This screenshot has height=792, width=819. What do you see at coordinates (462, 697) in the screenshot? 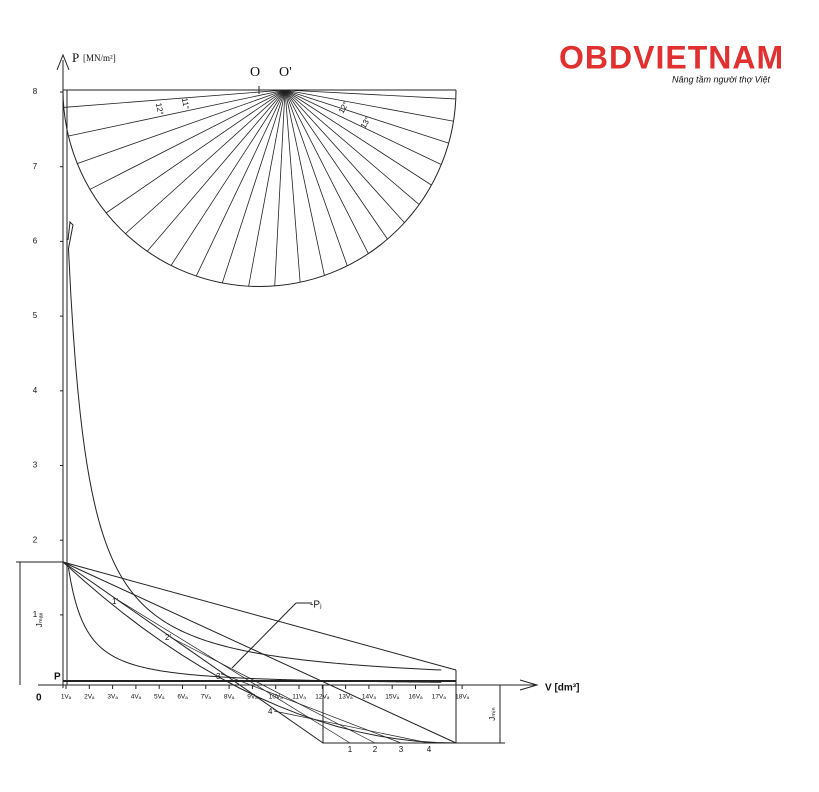
I see `x-tick-label: 18Vₐ` at bounding box center [462, 697].